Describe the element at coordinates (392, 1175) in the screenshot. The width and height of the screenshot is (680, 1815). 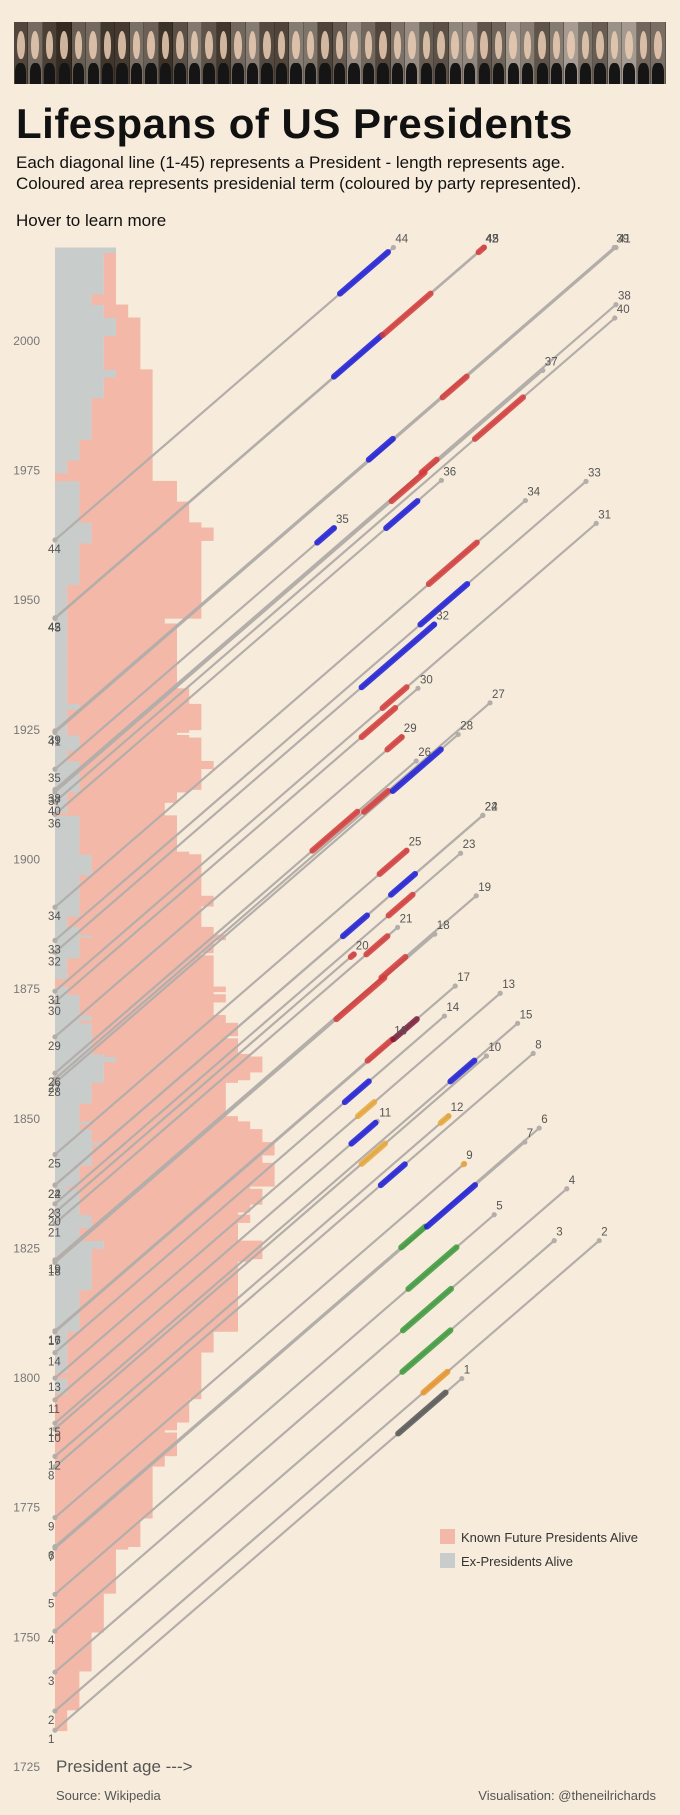
I see `term-segment` at that location.